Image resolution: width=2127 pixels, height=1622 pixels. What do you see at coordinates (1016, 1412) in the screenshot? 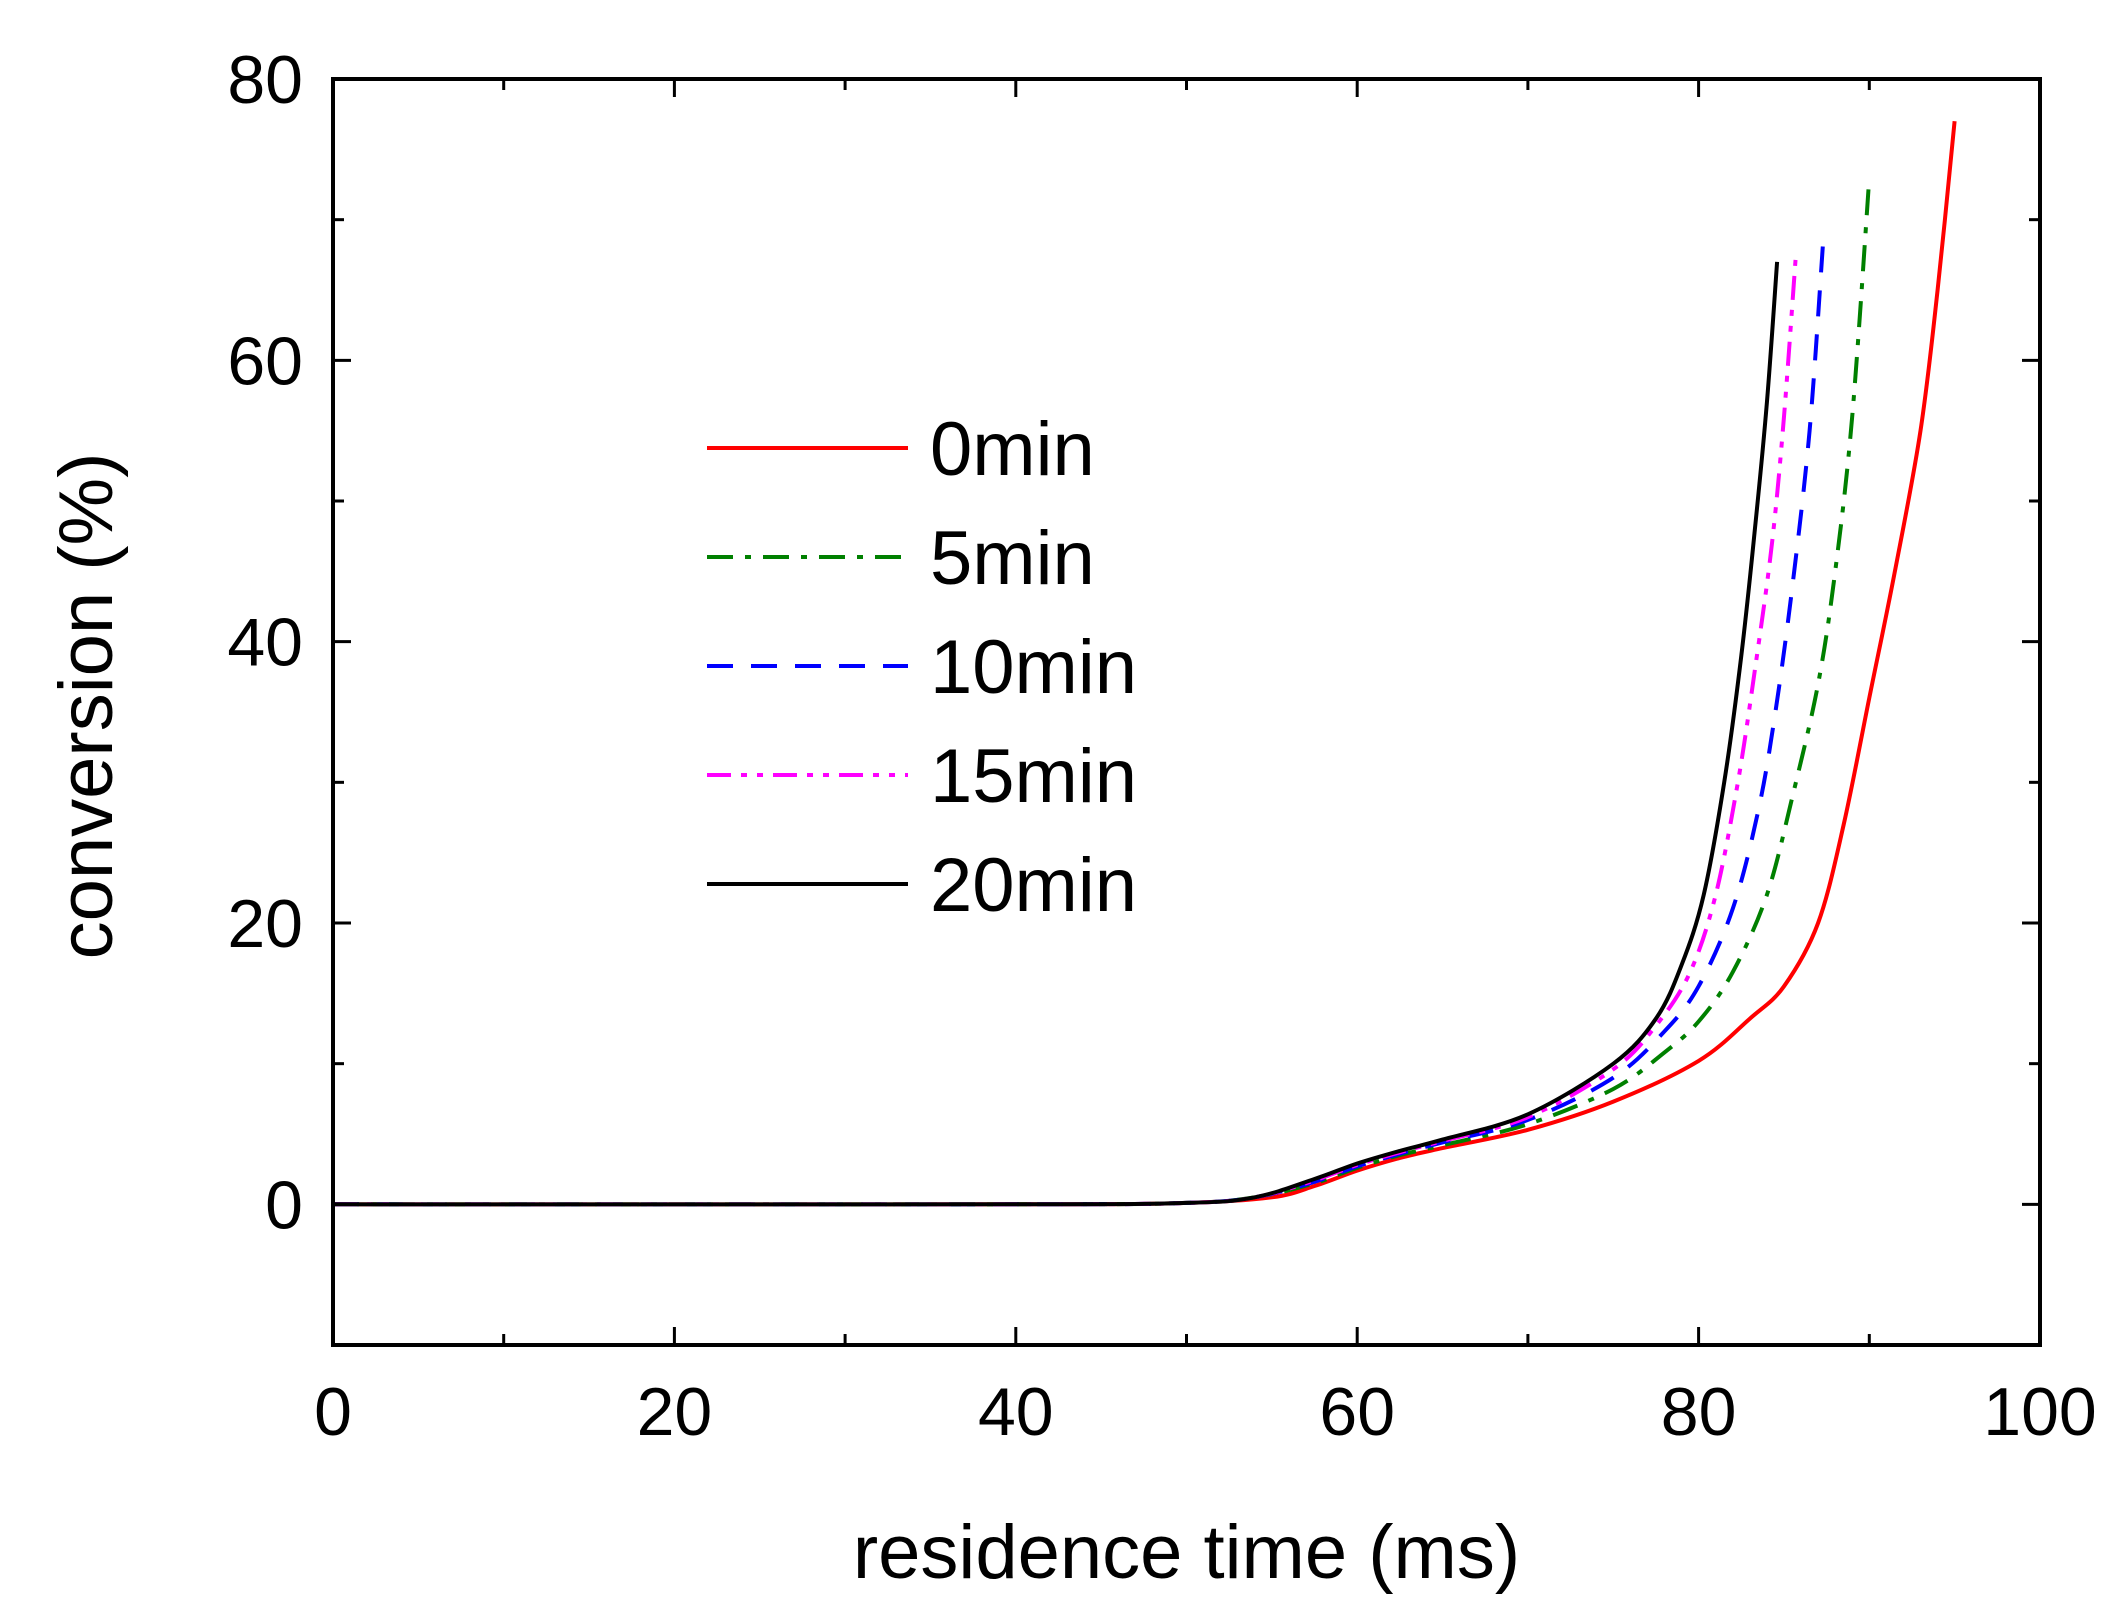
I see `x-tick-label: 40` at bounding box center [1016, 1412].